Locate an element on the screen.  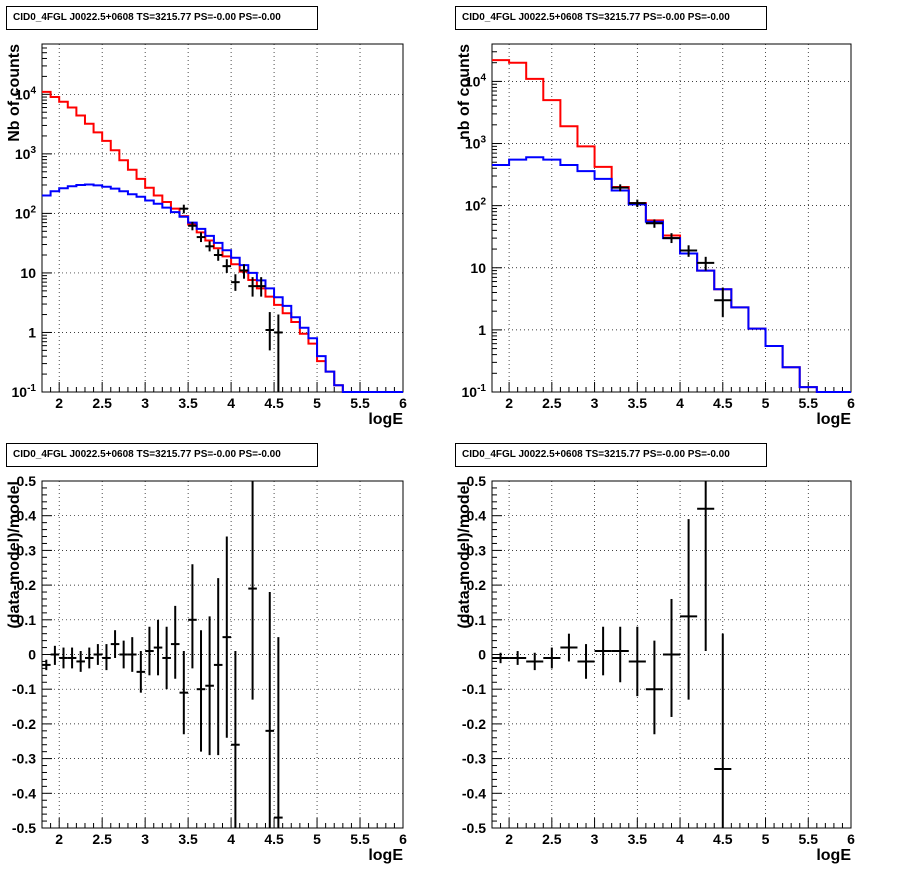
y-tick-label: -0.1 is located at coordinates (474, 689).